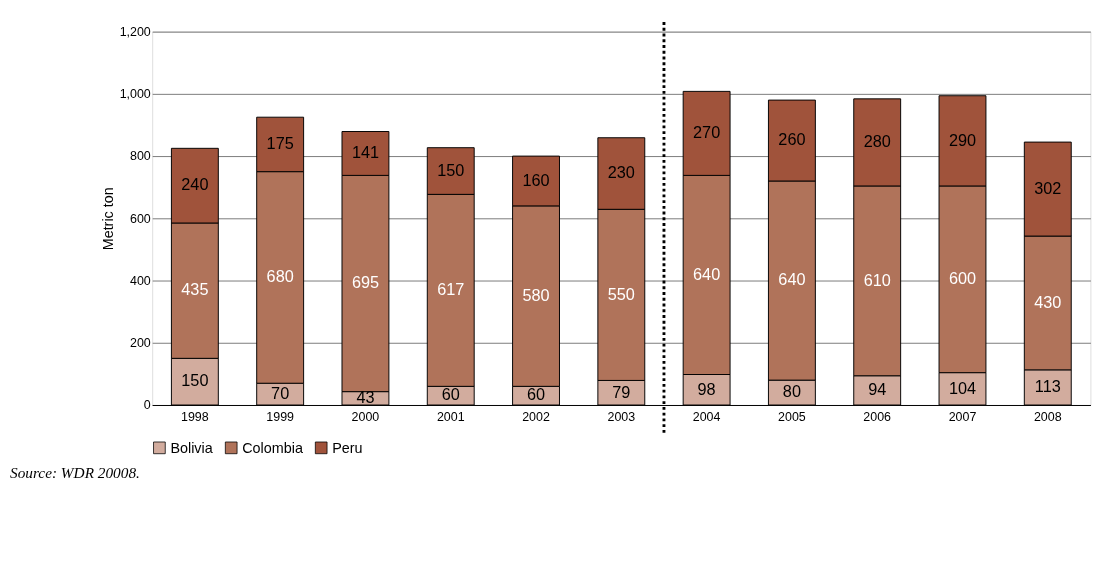 Image resolution: width=1100 pixels, height=572 pixels. What do you see at coordinates (536, 294) in the screenshot?
I see `data-label: 580` at bounding box center [536, 294].